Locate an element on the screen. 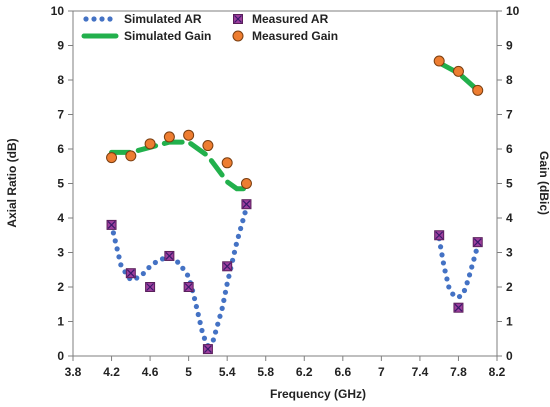 This screenshot has width=550, height=407. legend-label: Simulated AR is located at coordinates (163, 19).